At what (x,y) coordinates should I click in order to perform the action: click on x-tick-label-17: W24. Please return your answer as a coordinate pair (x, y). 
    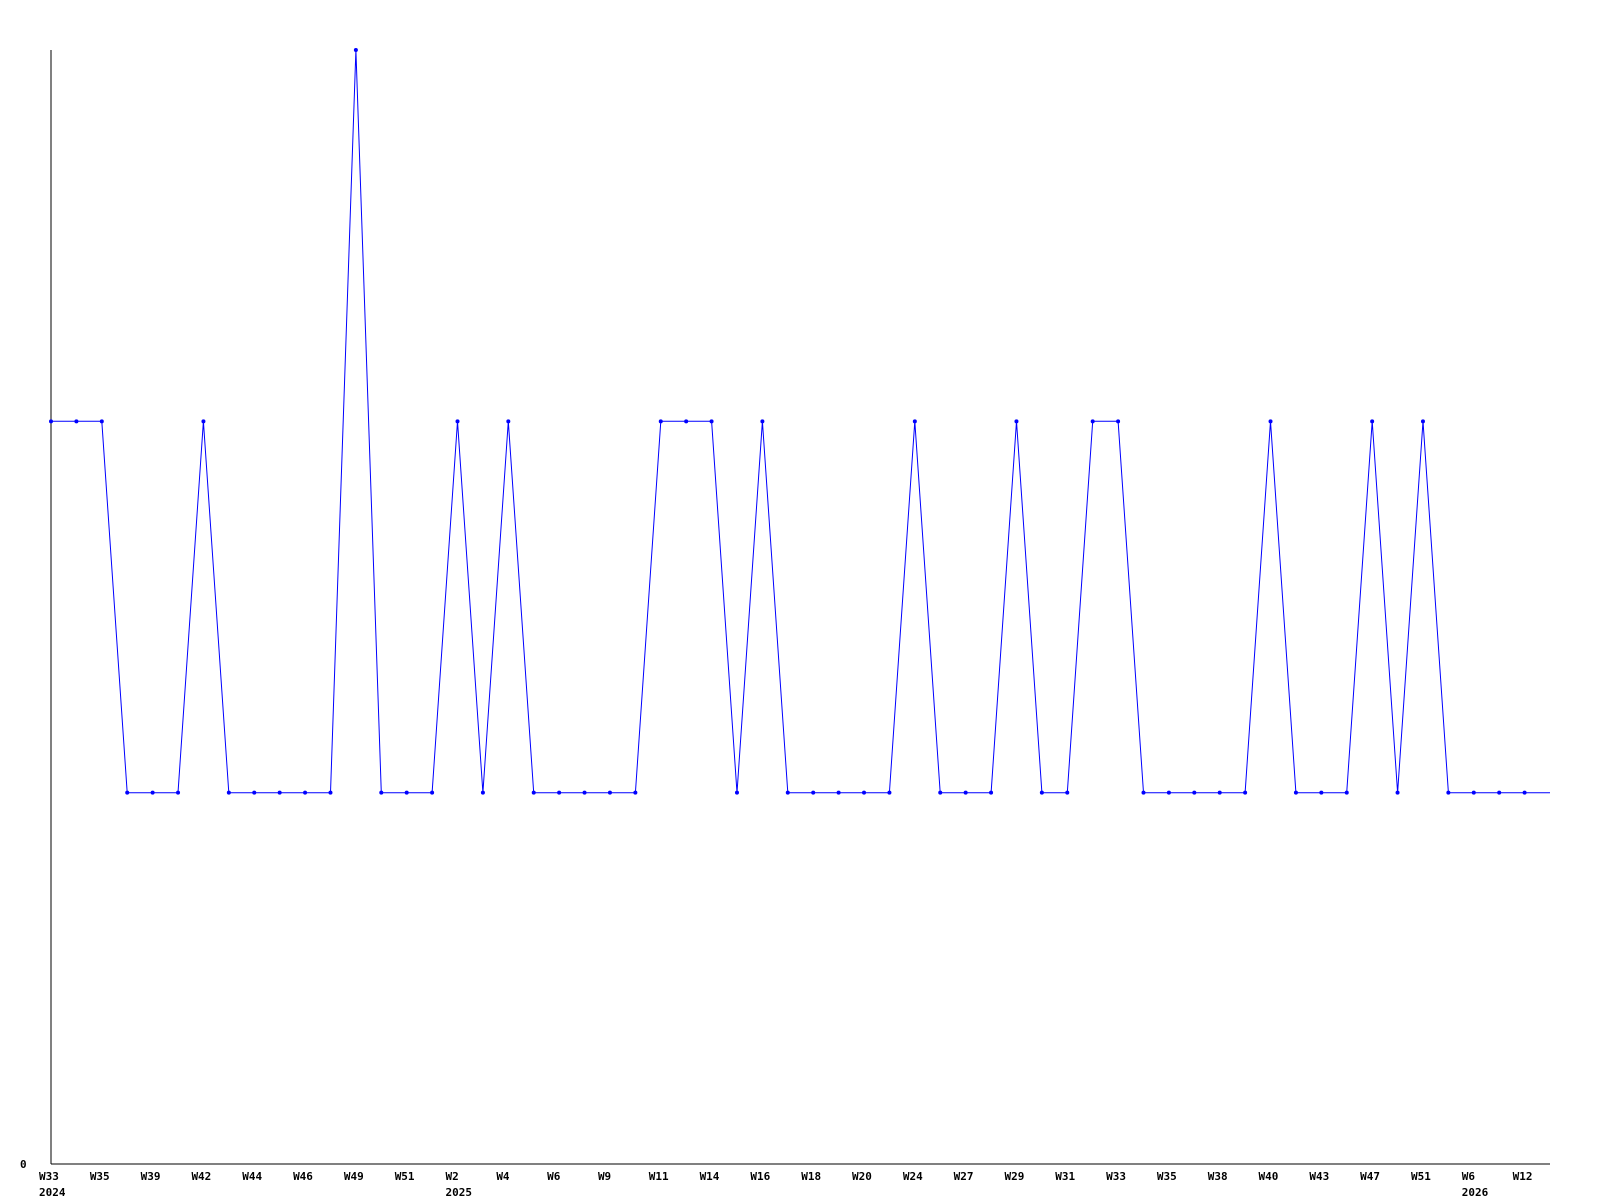
    Looking at the image, I should click on (913, 1176).